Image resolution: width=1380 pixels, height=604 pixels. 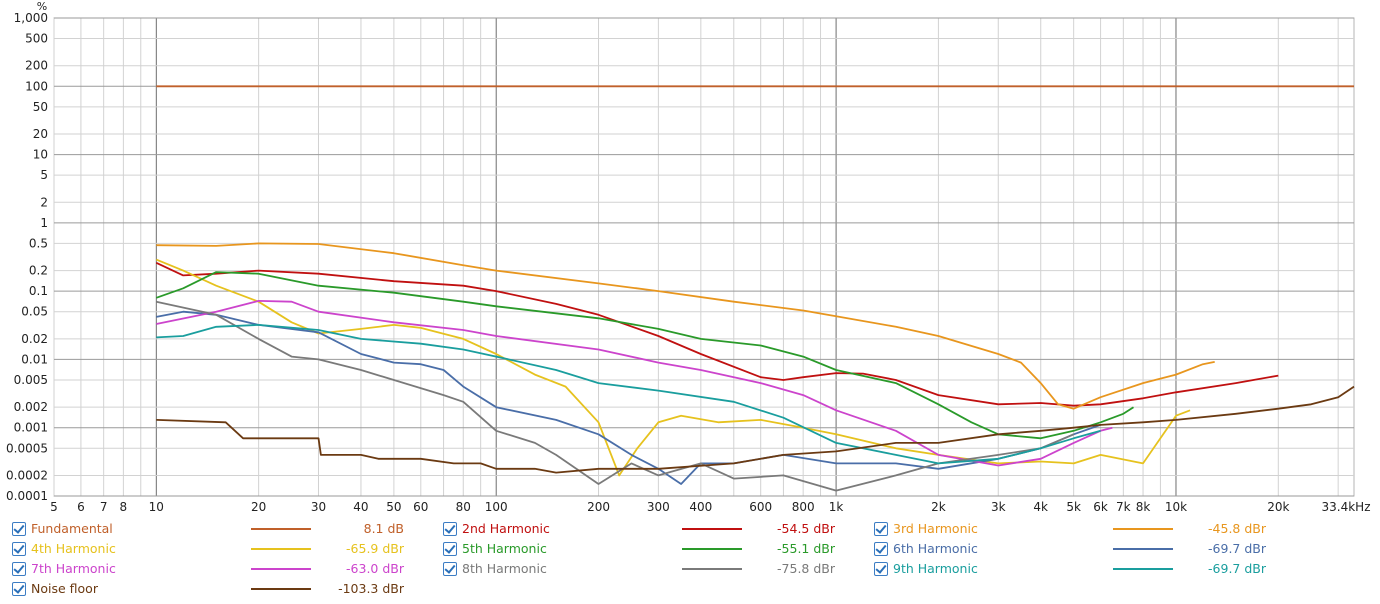 I want to click on checkbox-fundamental, so click(x=19, y=529).